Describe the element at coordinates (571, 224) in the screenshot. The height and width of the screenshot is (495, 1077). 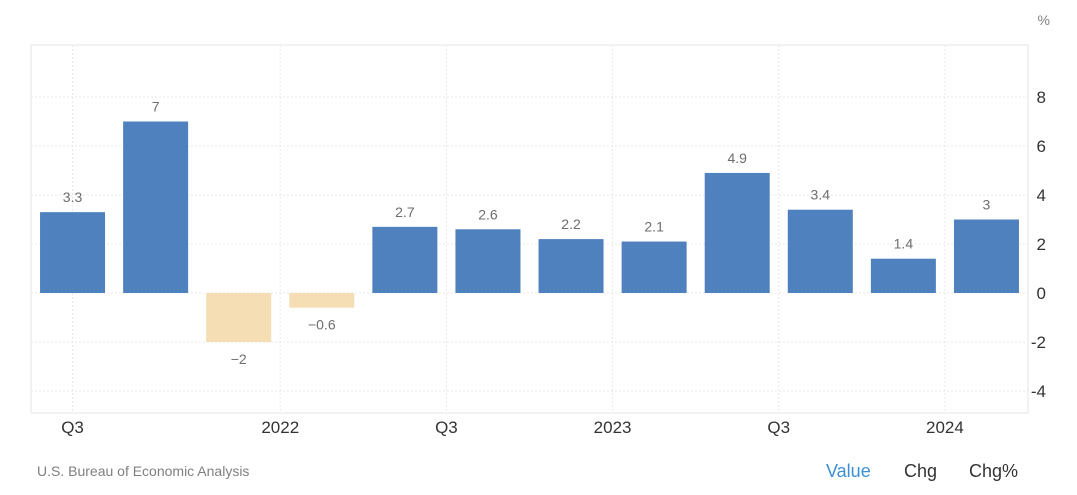
I see `data-label: 2.2` at that location.